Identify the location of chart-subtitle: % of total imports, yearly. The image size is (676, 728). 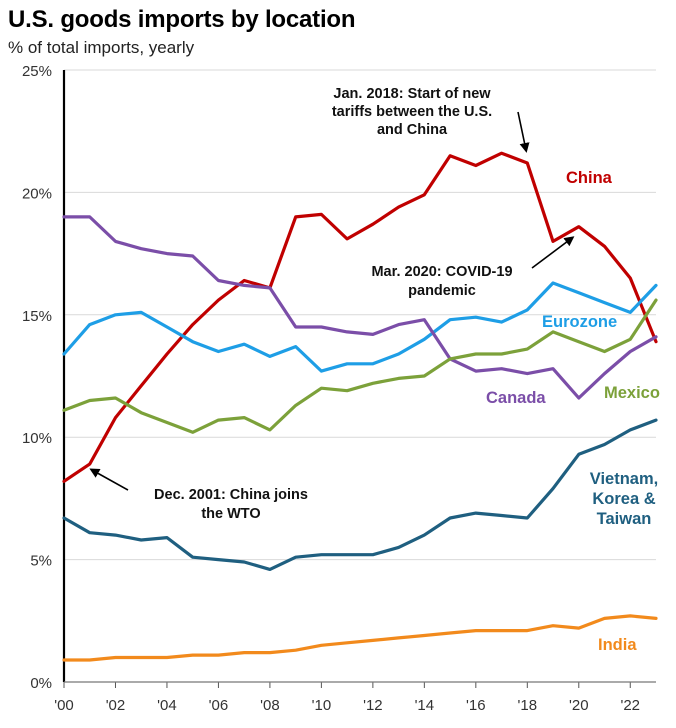
(101, 47).